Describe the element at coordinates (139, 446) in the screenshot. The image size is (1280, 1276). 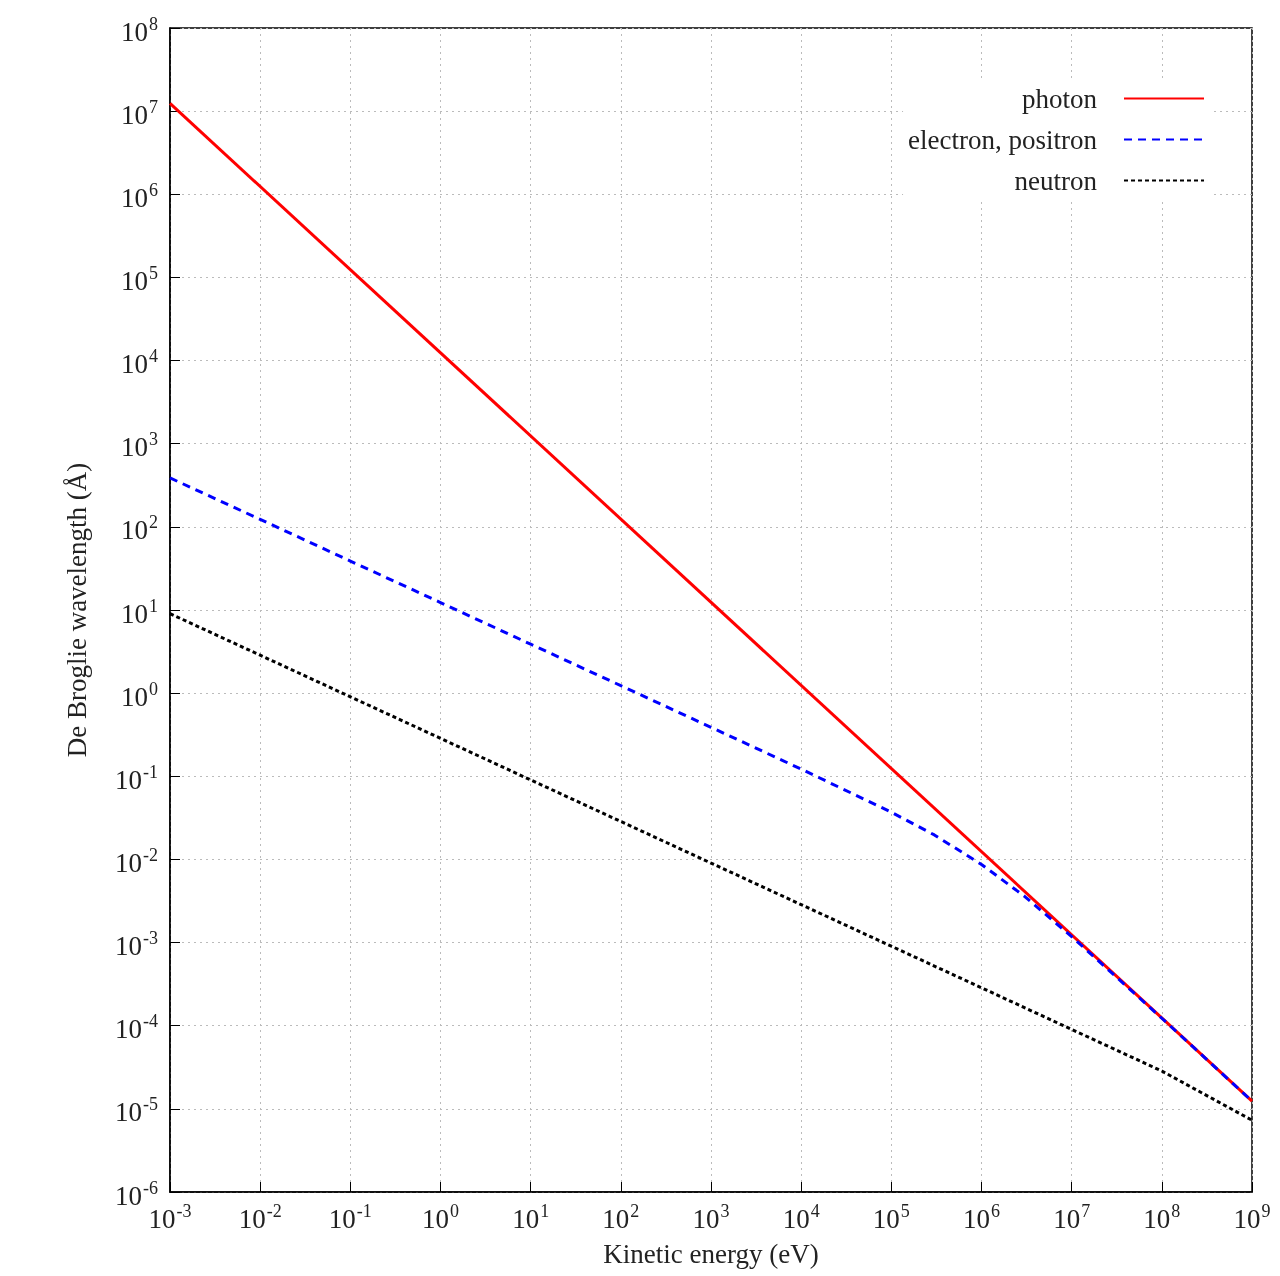
I see `y-tick-label: 10$^{3}$` at that location.